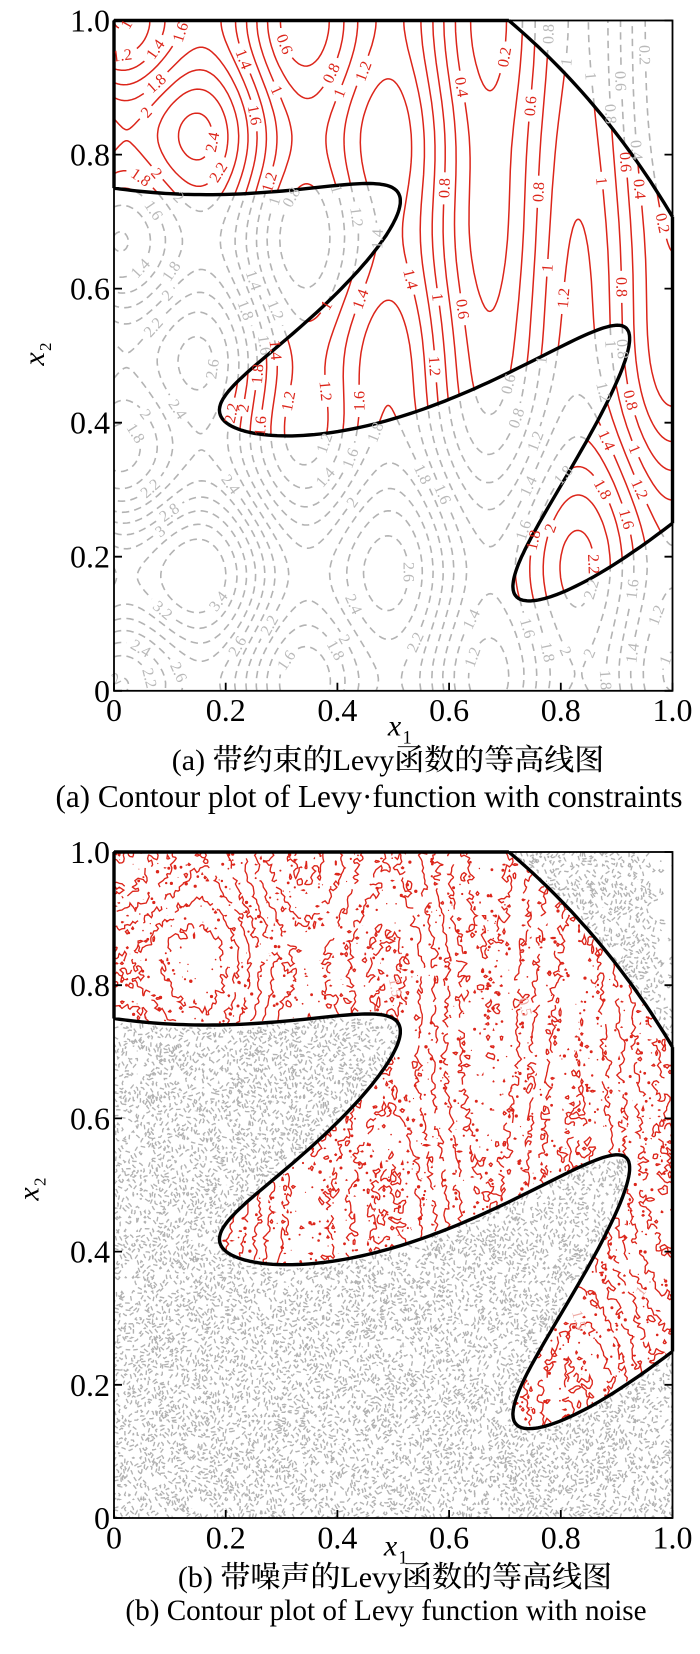  I want to click on svg-text: Levy, so click(364, 760).